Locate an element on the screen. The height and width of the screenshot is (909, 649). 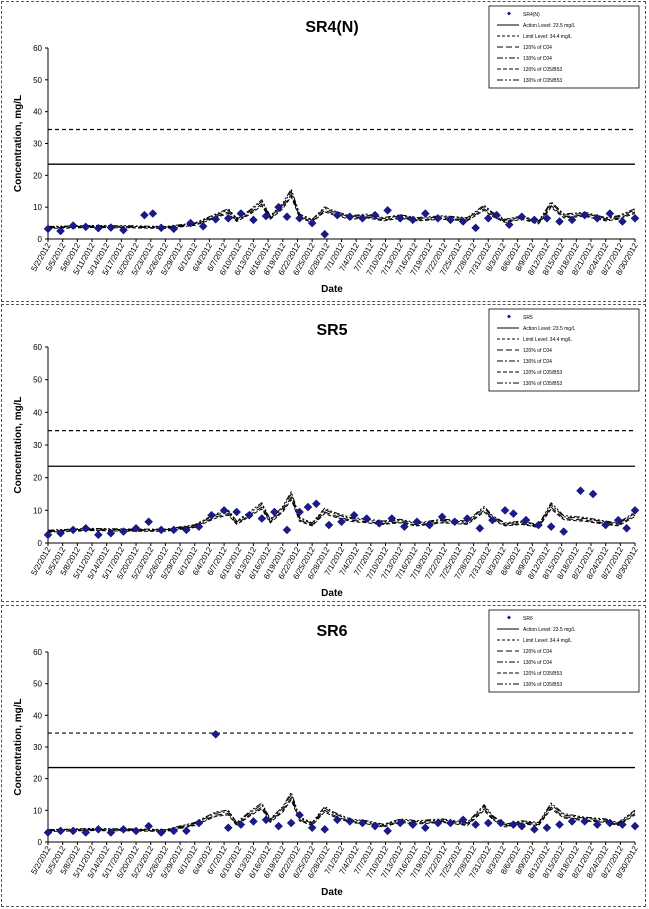
legend-label: 120% of C04 is located at coordinates (537, 351).